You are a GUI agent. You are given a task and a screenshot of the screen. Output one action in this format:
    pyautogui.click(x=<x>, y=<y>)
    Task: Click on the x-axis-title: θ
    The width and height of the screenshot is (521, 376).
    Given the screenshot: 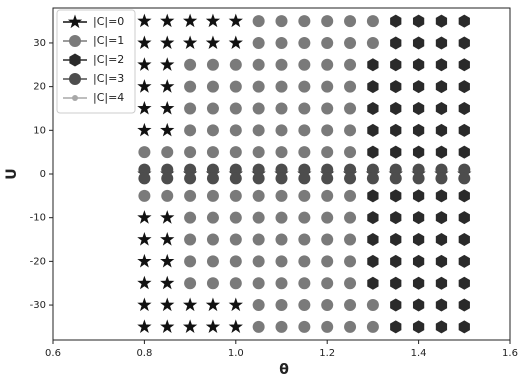 What is the action you would take?
    pyautogui.click(x=284, y=369)
    